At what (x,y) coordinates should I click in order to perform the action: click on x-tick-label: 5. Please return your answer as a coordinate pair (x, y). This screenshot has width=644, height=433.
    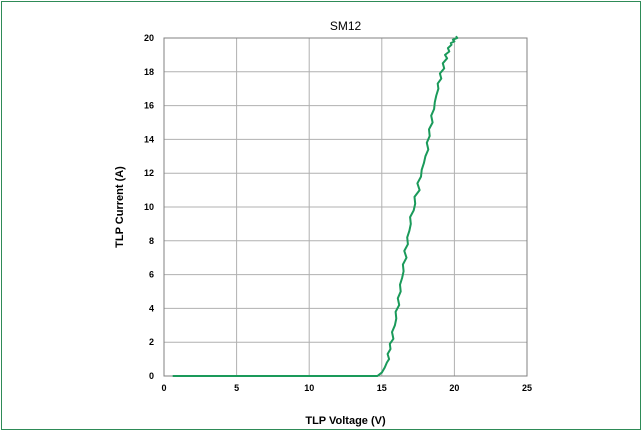
    Looking at the image, I should click on (236, 388).